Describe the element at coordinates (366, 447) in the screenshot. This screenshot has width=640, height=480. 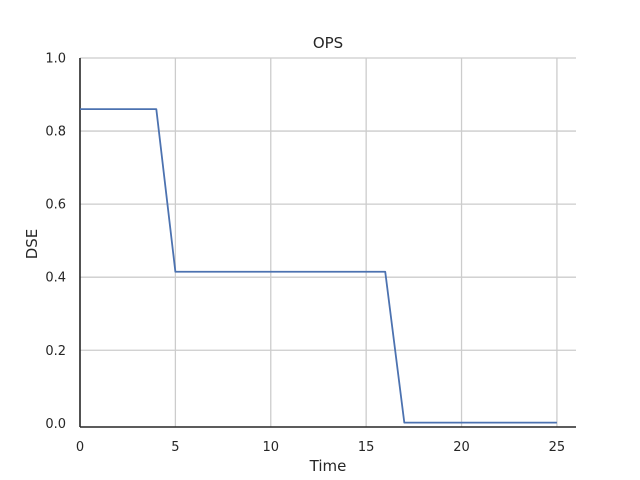
I see `x-tick-label: 15` at that location.